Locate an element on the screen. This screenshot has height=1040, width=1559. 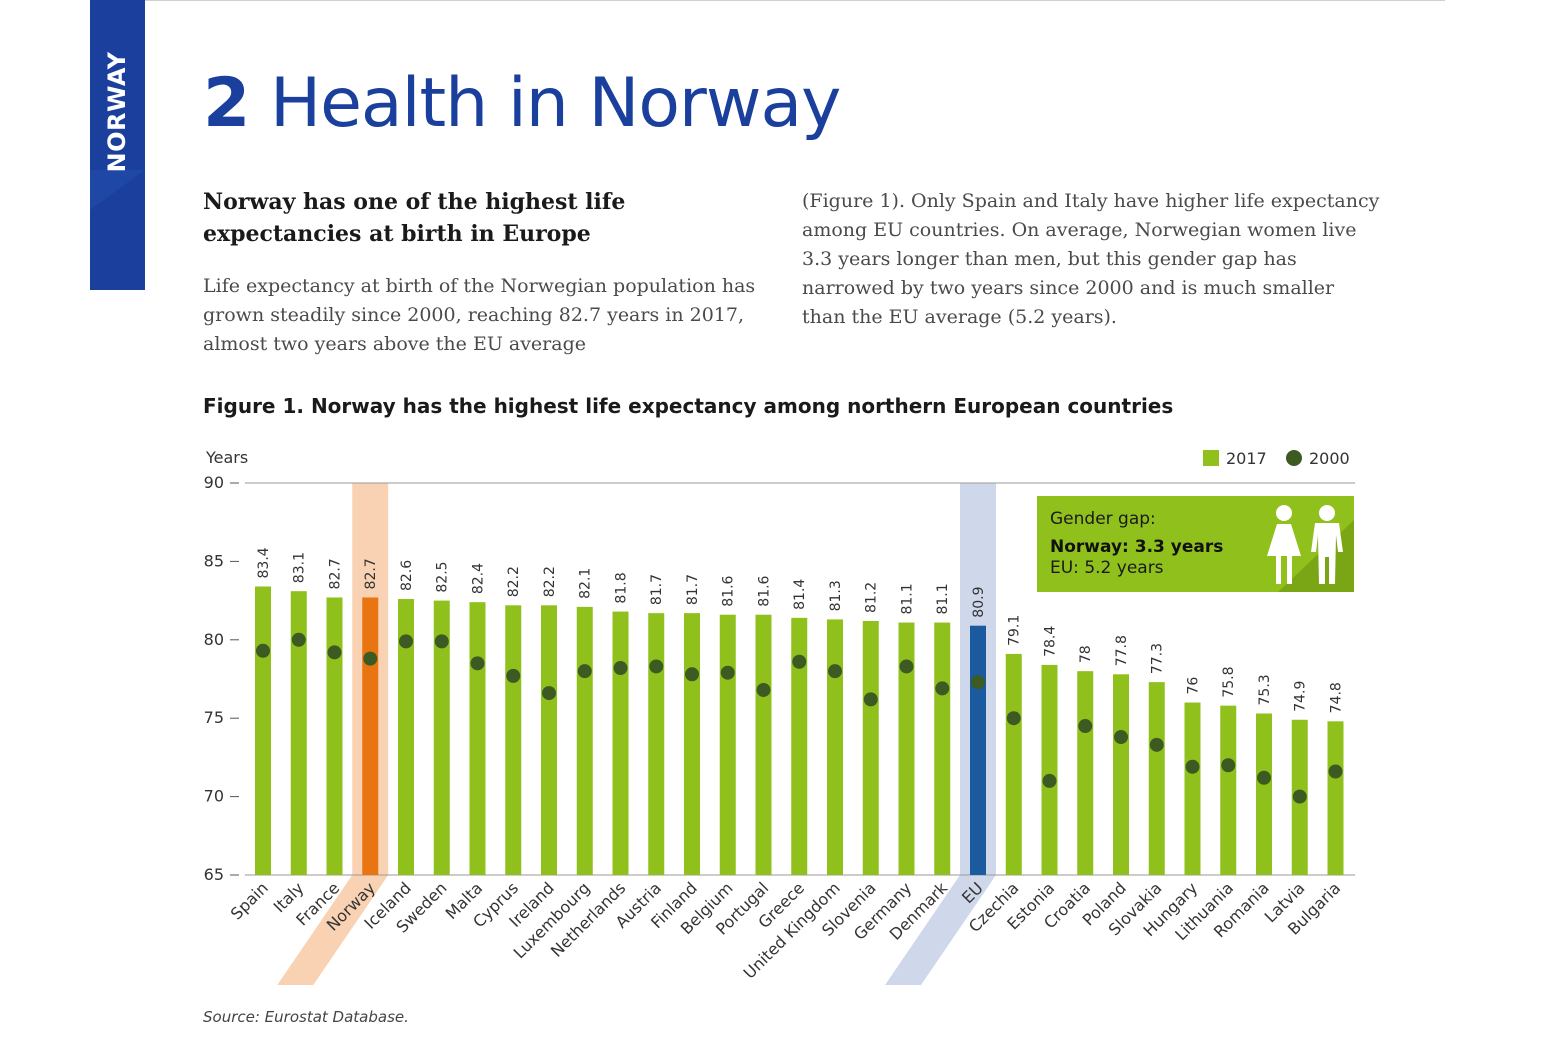
bar-2017-belgium is located at coordinates (727, 744).